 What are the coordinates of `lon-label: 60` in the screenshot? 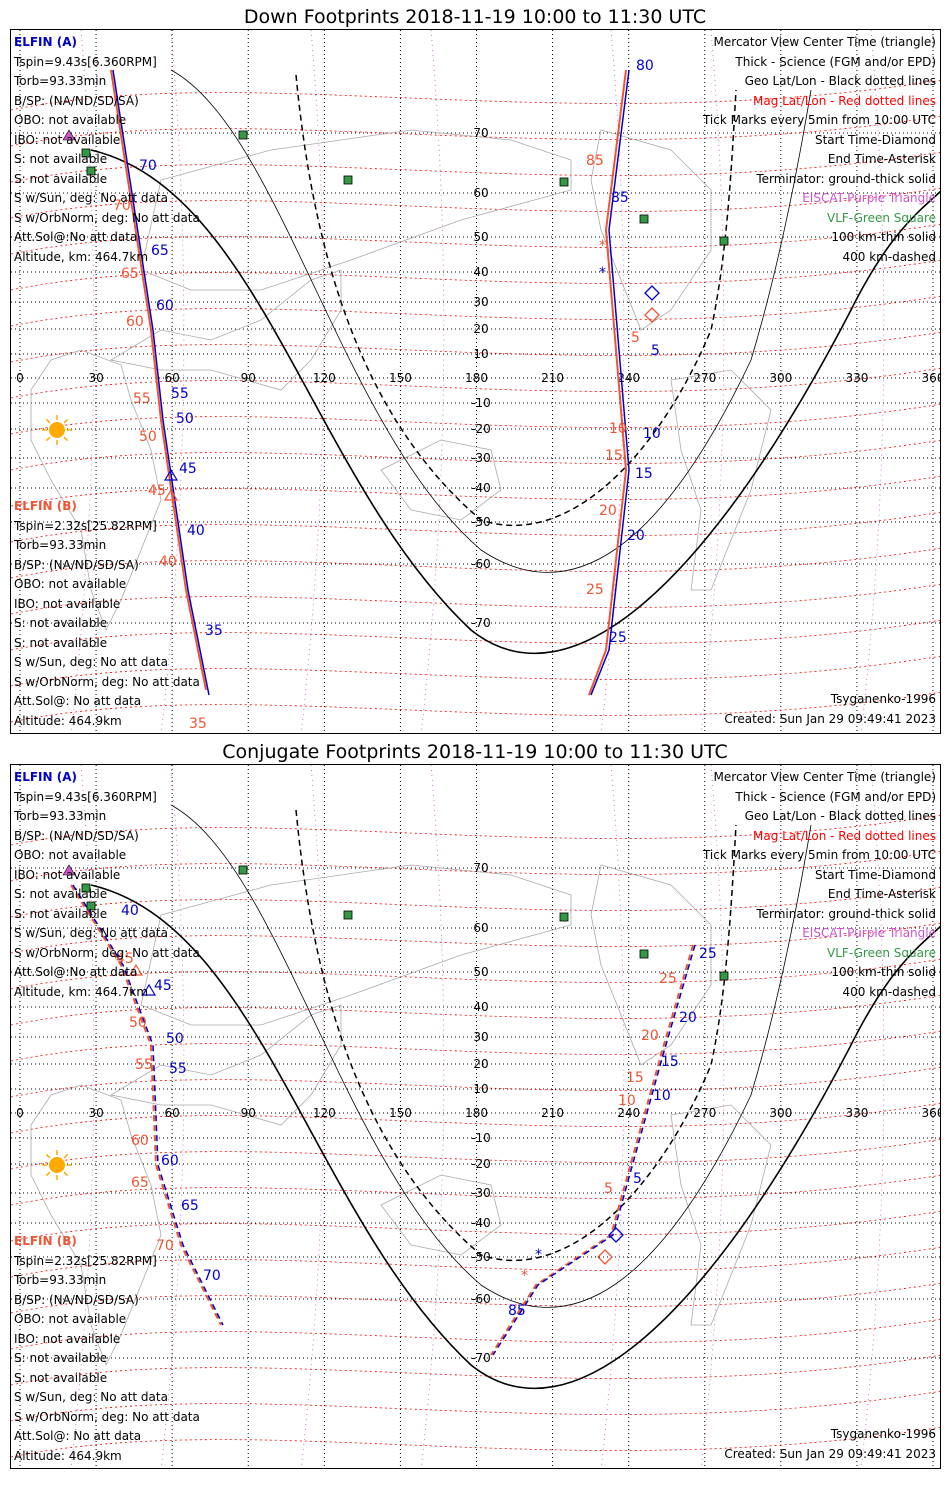 It's located at (172, 1113).